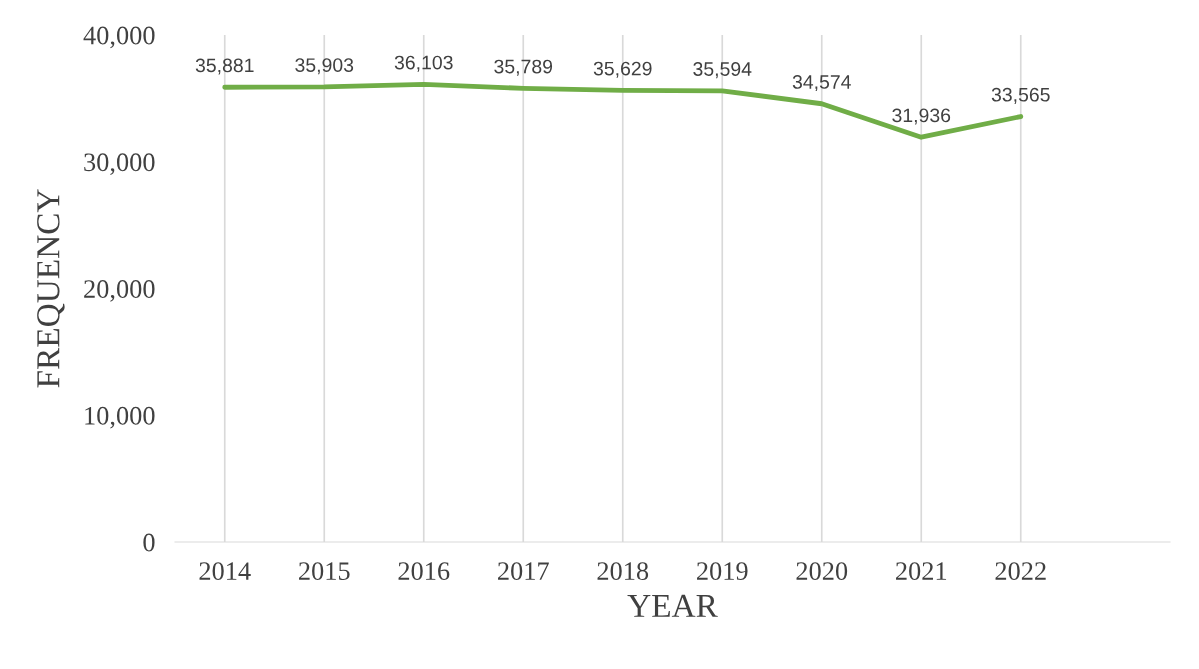 Image resolution: width=1199 pixels, height=669 pixels. Describe the element at coordinates (324, 571) in the screenshot. I see `x-tick-label: 2015` at that location.